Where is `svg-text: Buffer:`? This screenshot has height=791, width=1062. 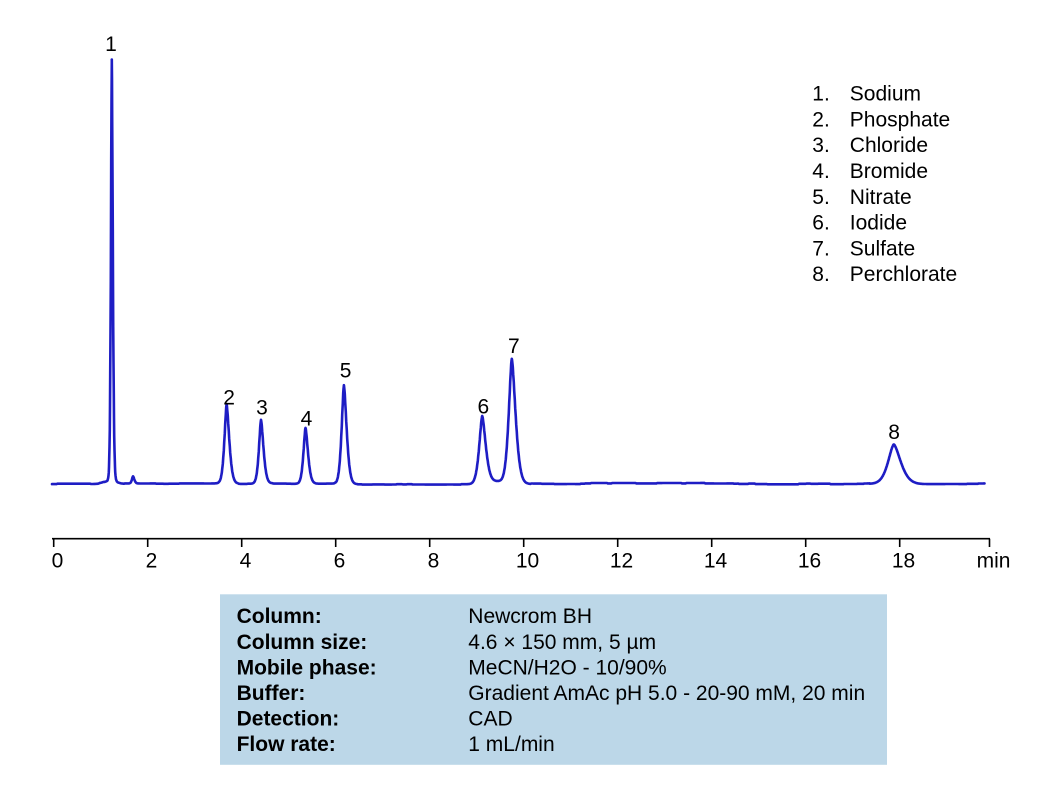 svg-text: Buffer: is located at coordinates (271, 693).